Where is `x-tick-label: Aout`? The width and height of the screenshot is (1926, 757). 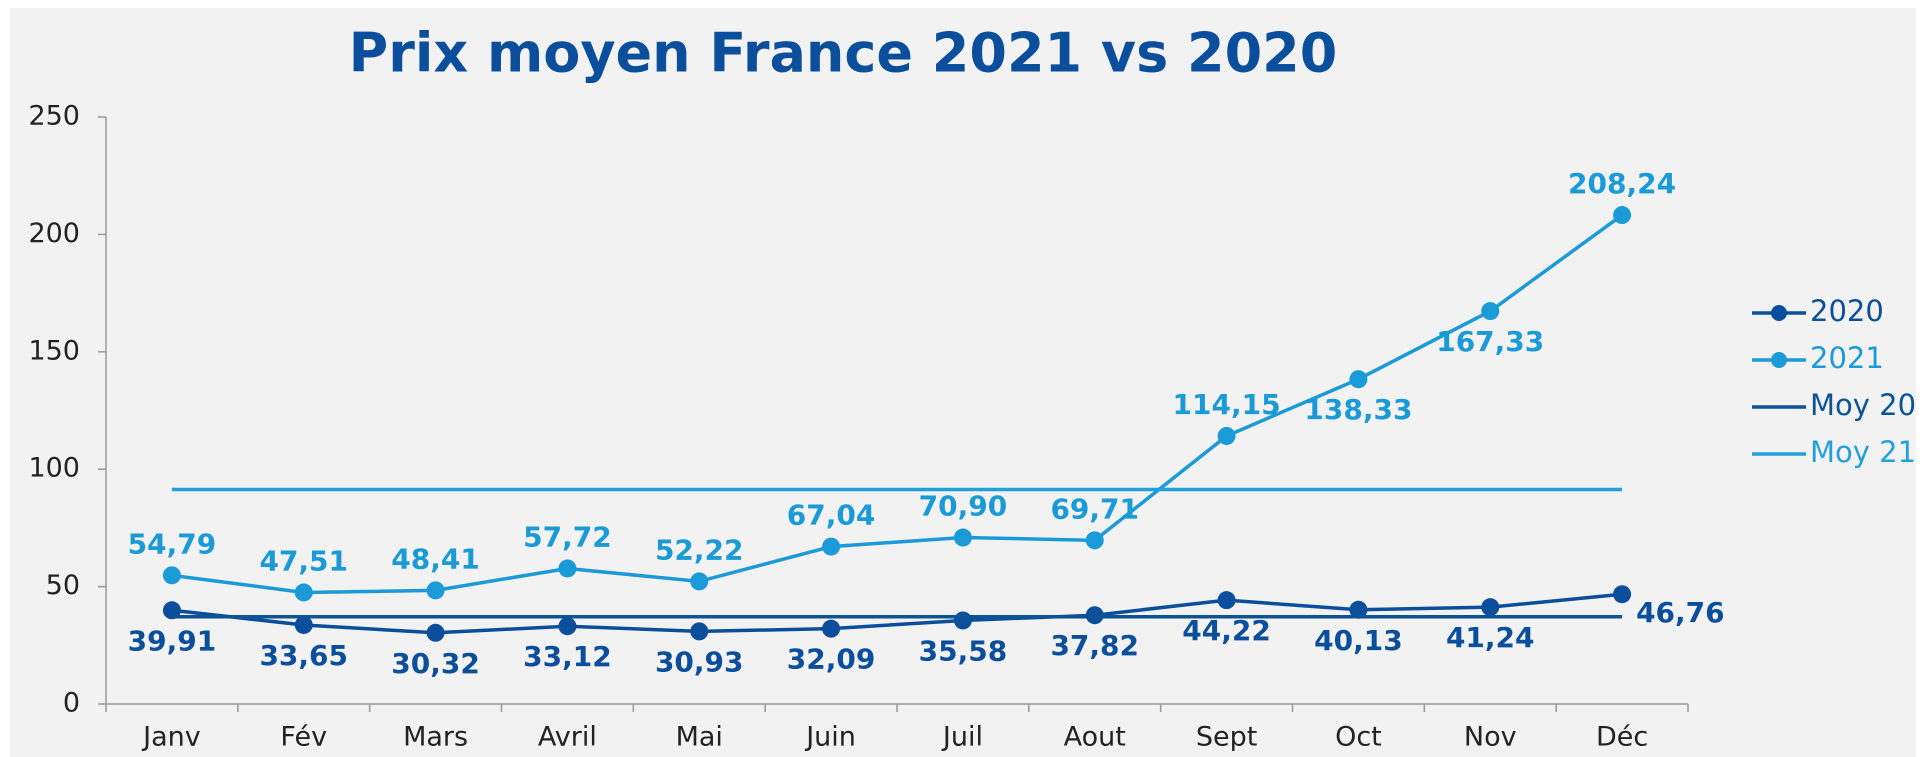 x-tick-label: Aout is located at coordinates (1095, 737).